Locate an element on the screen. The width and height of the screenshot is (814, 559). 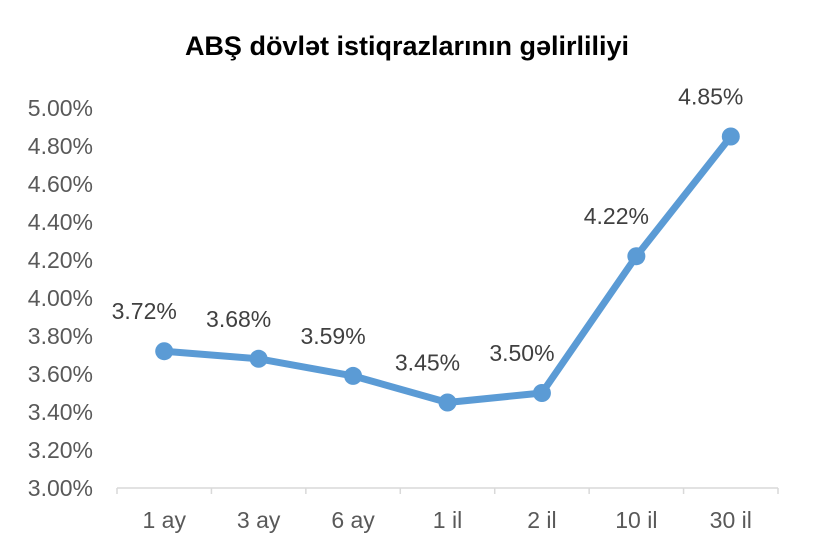
y-tick-label: 3.40% is located at coordinates (60, 412).